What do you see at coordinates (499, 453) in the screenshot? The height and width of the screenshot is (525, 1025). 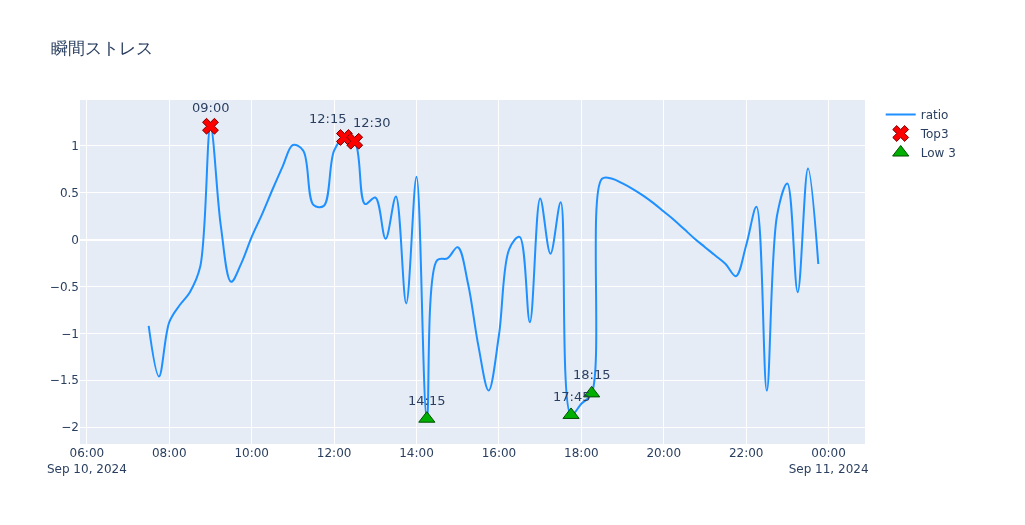 I see `x-tick-label: 16:00` at bounding box center [499, 453].